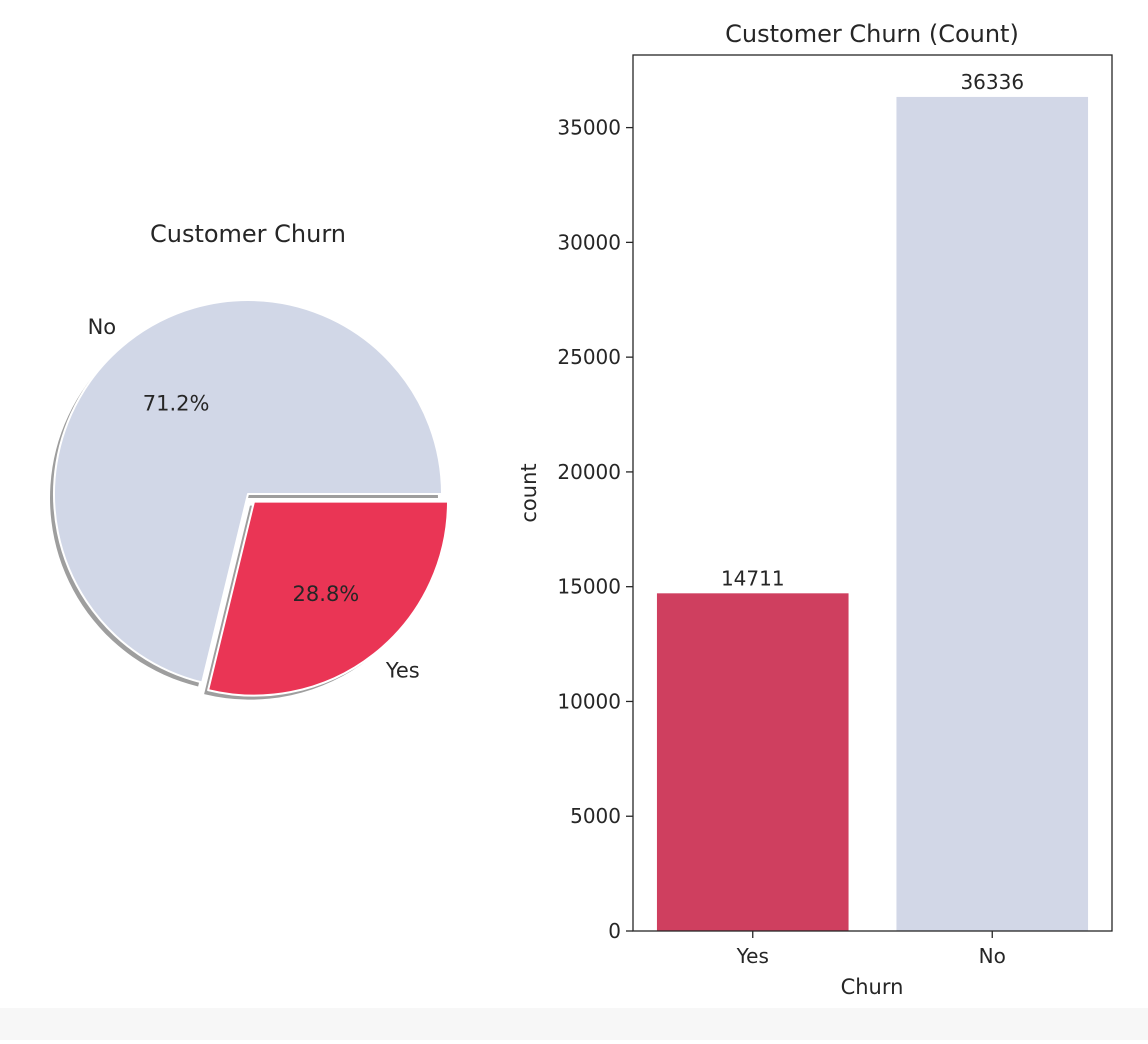 This screenshot has width=1148, height=1044. I want to click on y-tick-label-35000: 35000, so click(589, 128).